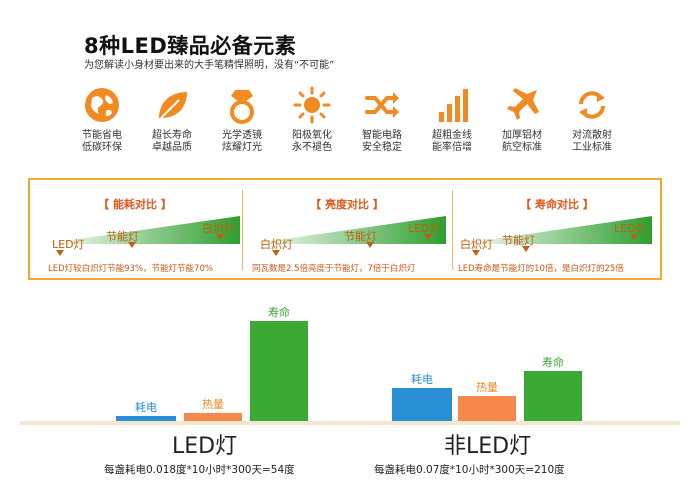 The width and height of the screenshot is (700, 496). What do you see at coordinates (453, 105) in the screenshot?
I see `bars-icon` at bounding box center [453, 105].